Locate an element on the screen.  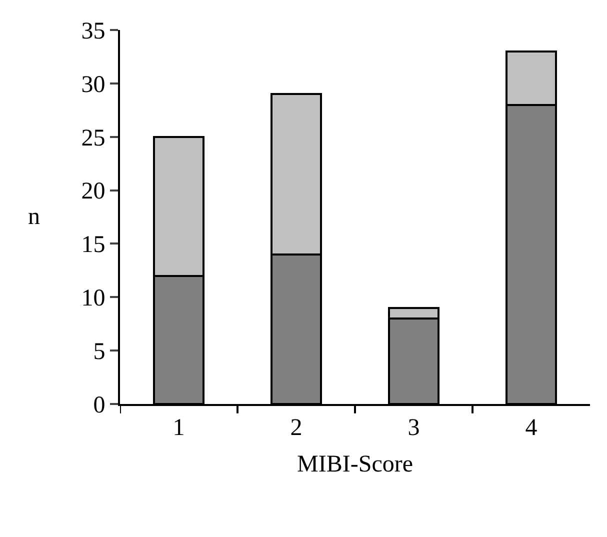
y-tick-label: 0 is located at coordinates (99, 405).